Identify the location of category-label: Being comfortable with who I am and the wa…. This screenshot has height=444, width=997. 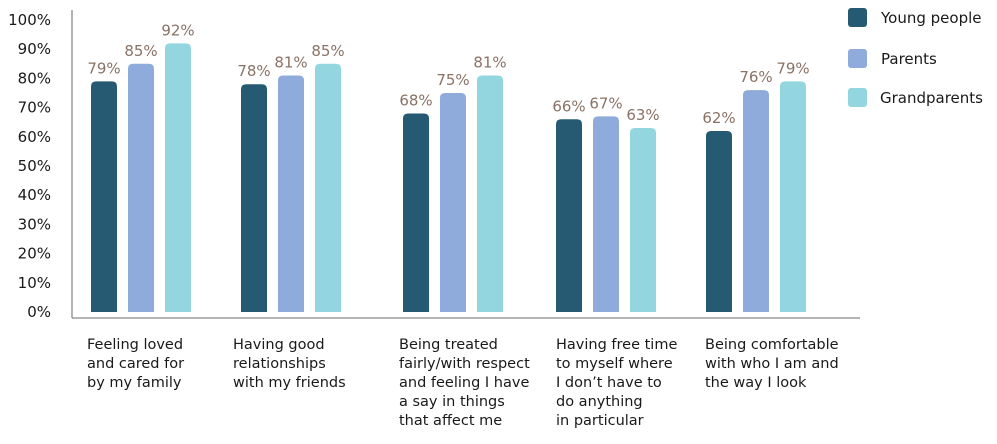
(772, 364).